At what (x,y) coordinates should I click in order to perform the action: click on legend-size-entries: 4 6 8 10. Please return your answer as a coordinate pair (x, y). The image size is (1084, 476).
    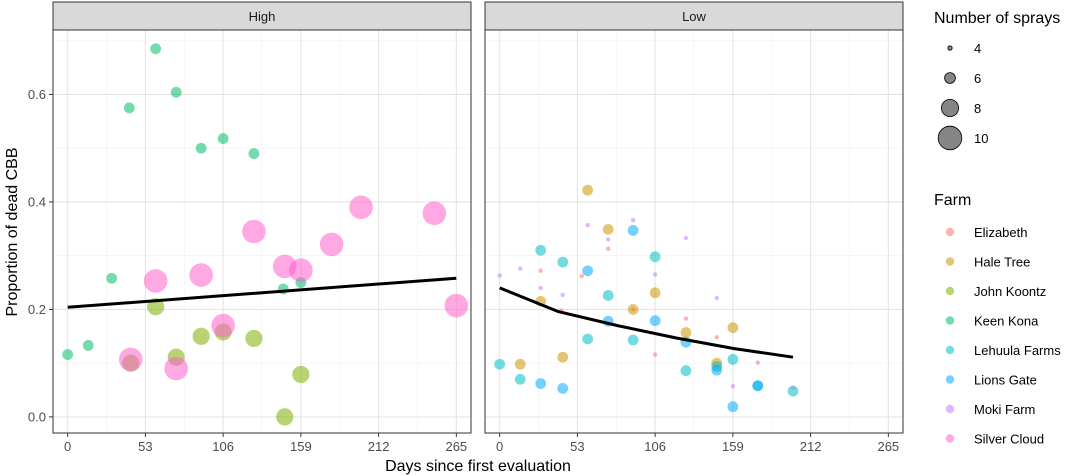
    Looking at the image, I should click on (962, 96).